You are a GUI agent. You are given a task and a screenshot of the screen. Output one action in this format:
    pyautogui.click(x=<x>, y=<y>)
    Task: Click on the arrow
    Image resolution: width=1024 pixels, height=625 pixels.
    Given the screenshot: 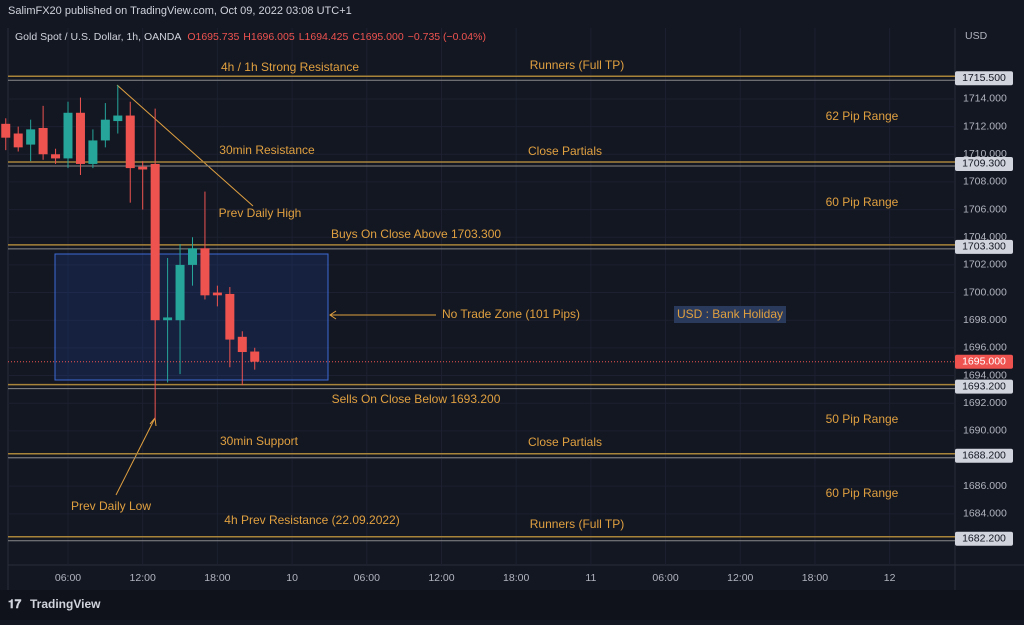 What is the action you would take?
    pyautogui.click(x=135, y=456)
    